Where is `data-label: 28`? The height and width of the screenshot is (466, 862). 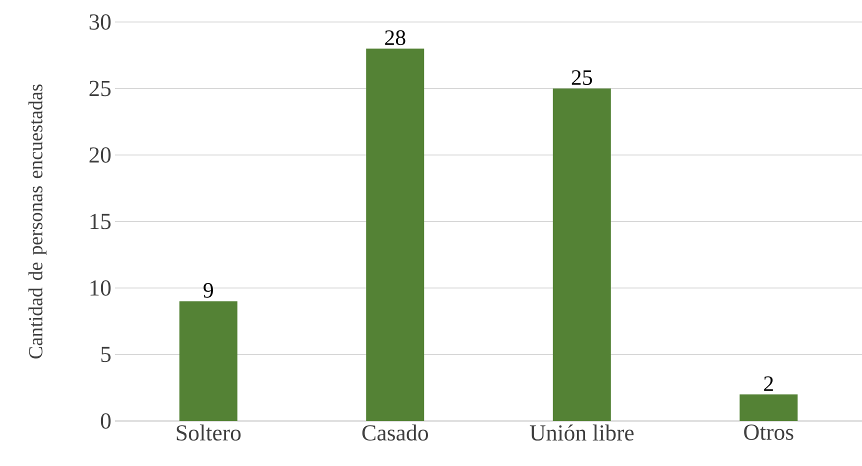
data-label: 28 is located at coordinates (395, 38).